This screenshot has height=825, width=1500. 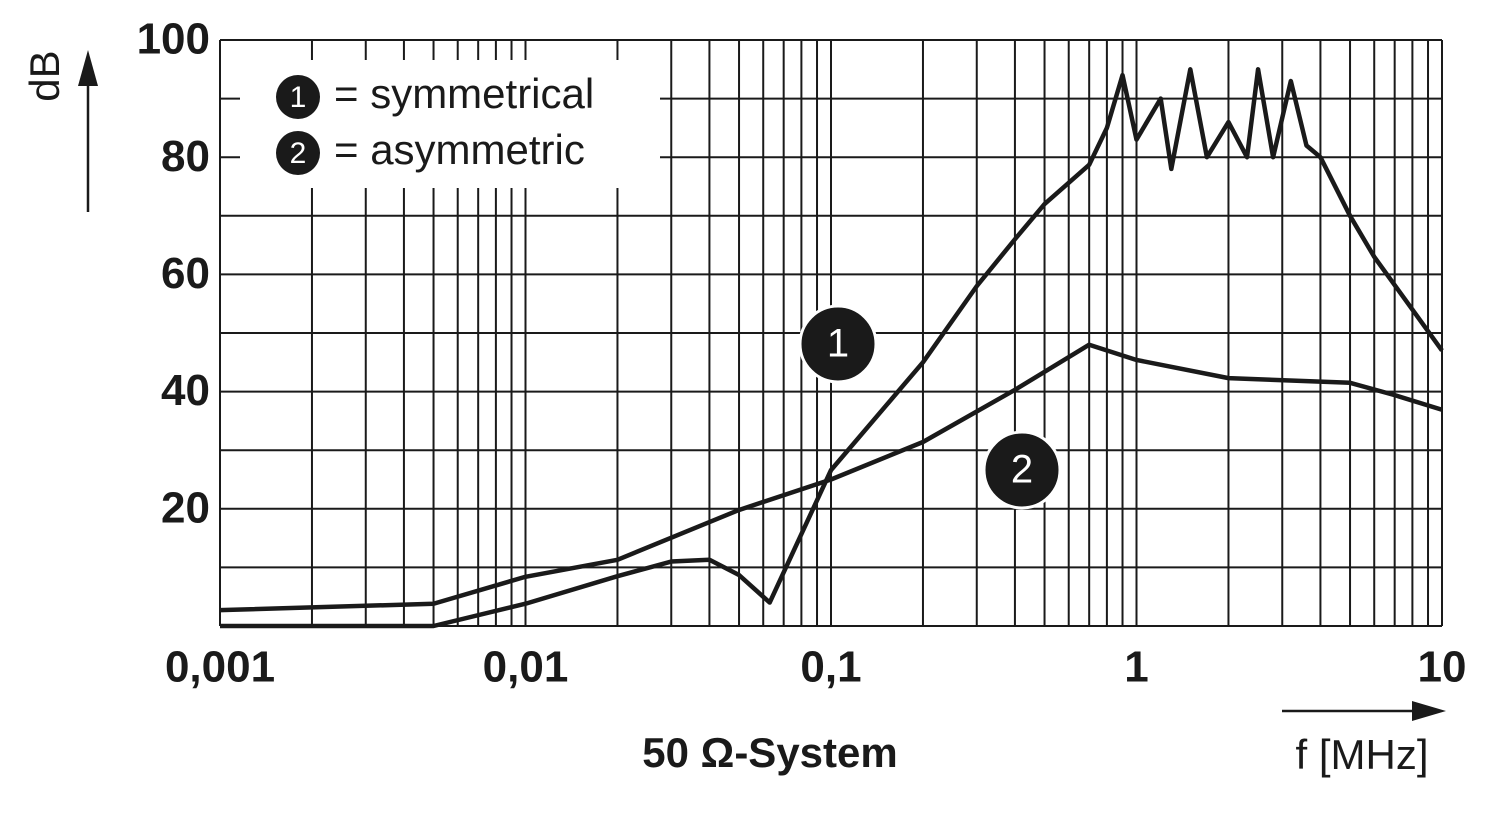 What do you see at coordinates (526, 667) in the screenshot?
I see `x-tick-label: 0,01` at bounding box center [526, 667].